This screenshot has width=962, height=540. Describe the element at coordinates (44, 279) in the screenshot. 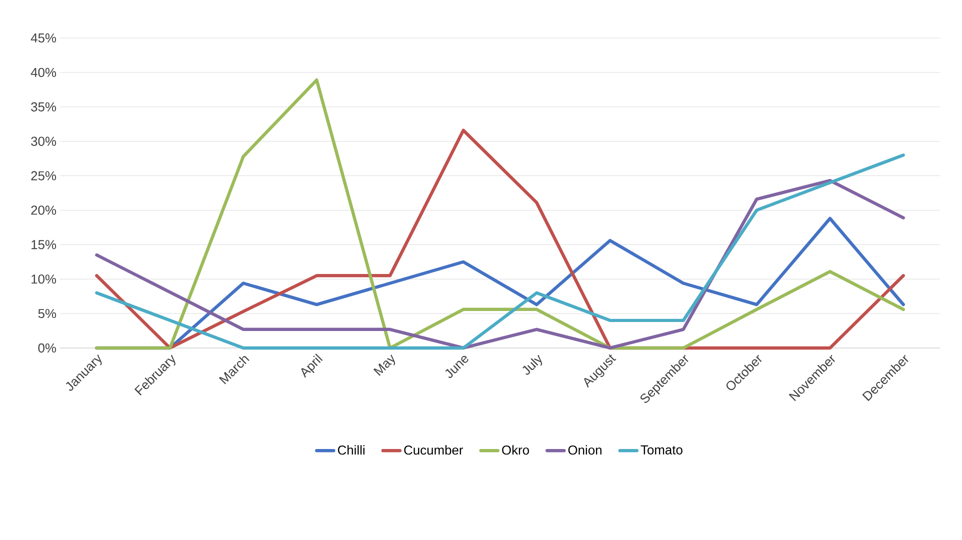

I see `y-tick-label: 10%` at that location.